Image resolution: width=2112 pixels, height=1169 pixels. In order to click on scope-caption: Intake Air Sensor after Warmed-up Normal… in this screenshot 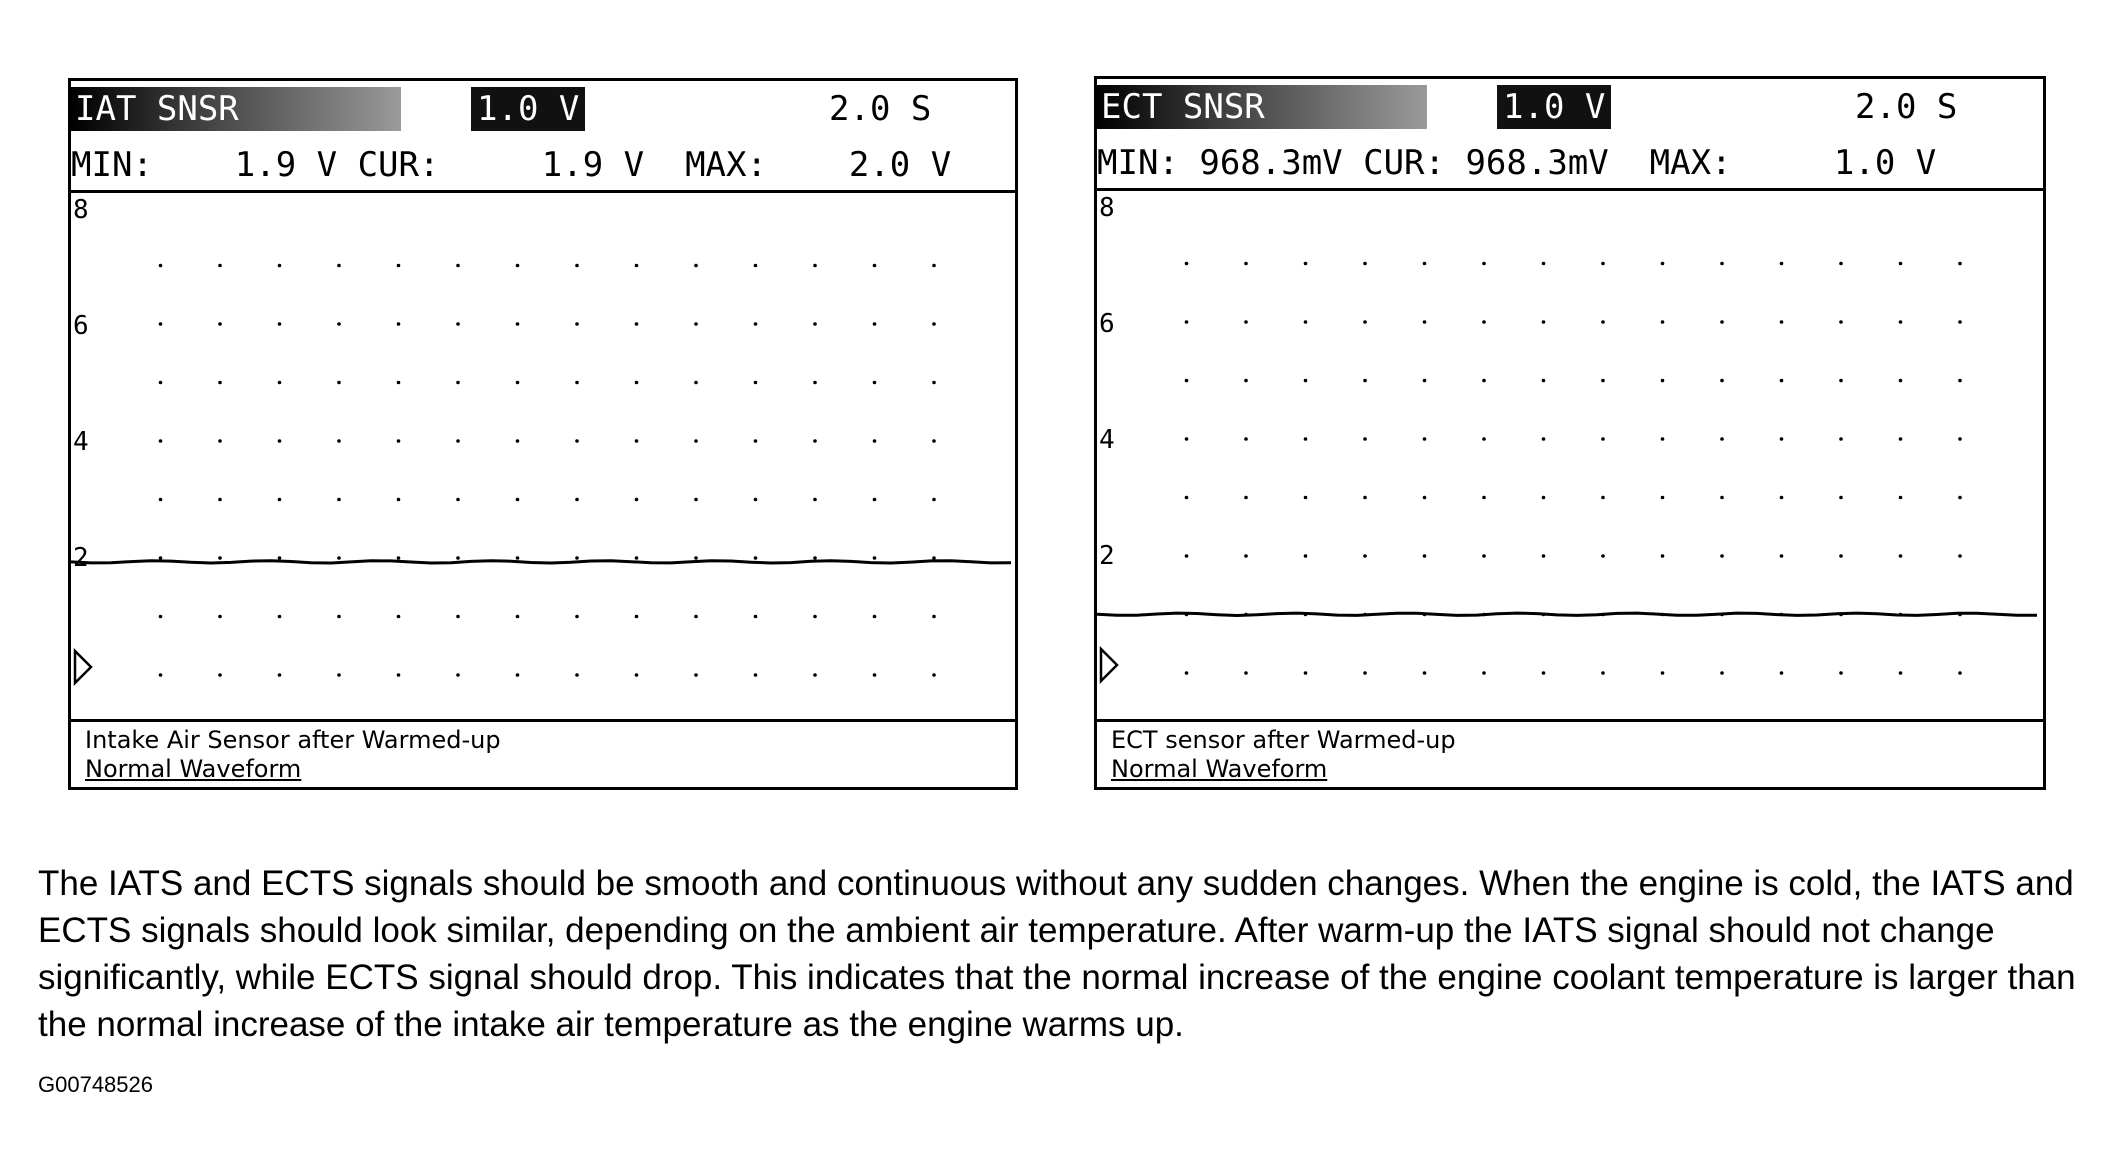, I will do `click(543, 753)`.